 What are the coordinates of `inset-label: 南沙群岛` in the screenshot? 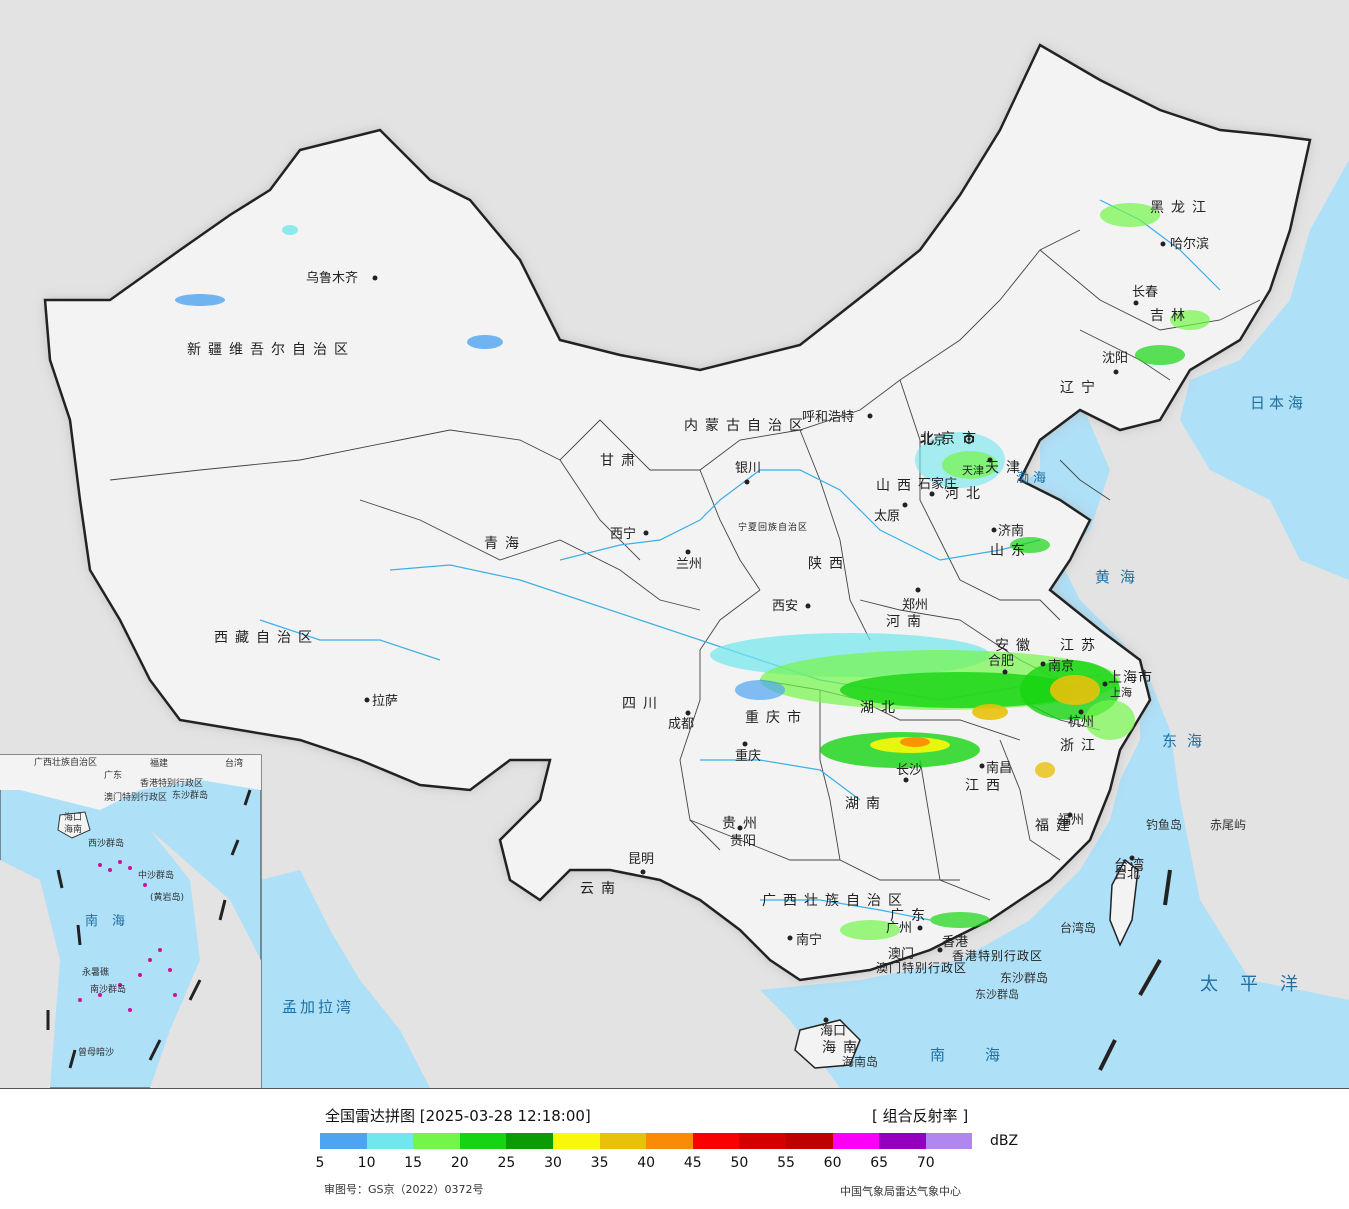 It's located at (108, 989).